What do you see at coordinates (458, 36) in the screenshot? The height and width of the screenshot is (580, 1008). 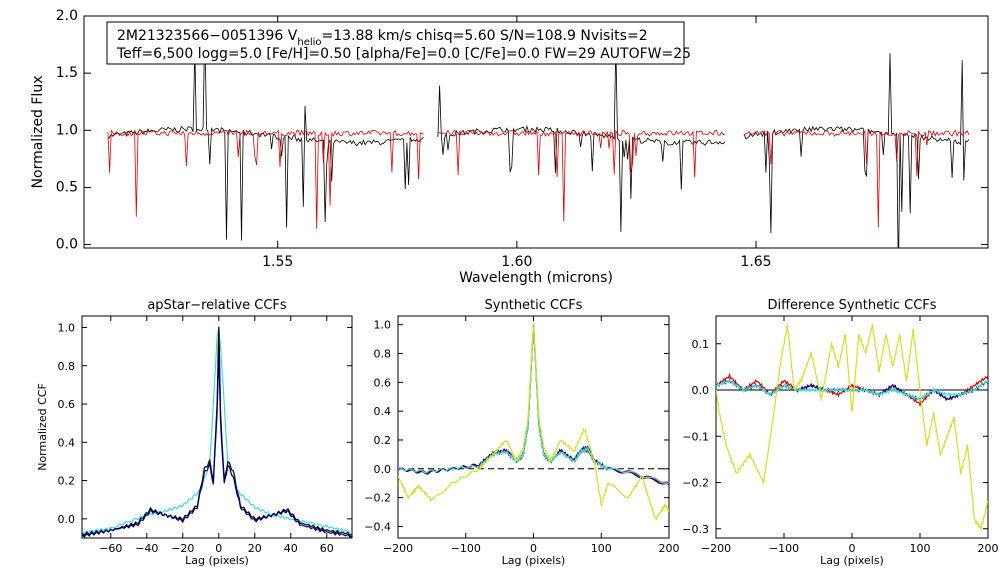 I see `chisq: chisq=5.60` at bounding box center [458, 36].